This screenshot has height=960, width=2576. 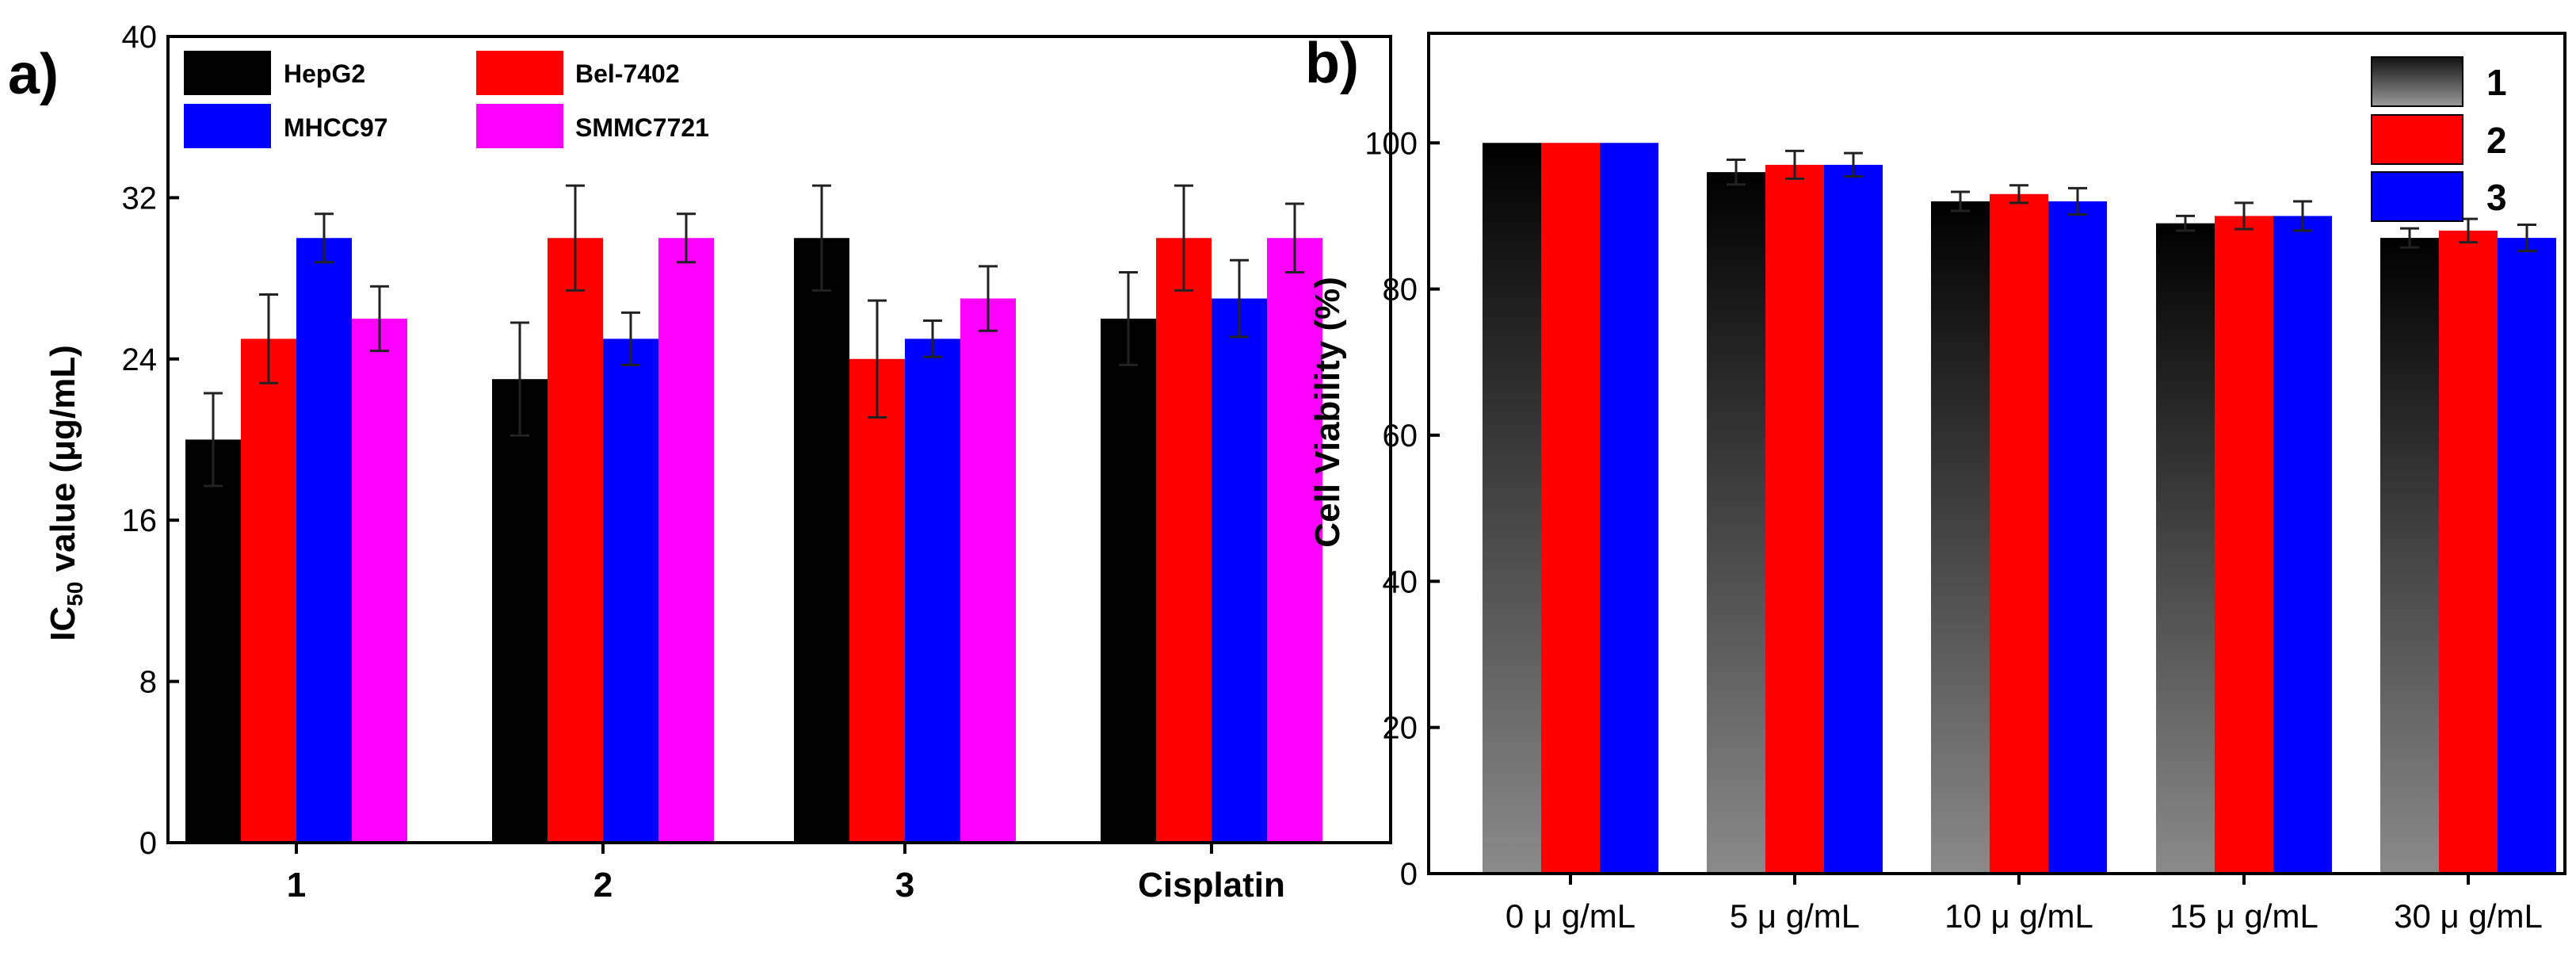 What do you see at coordinates (519, 73) in the screenshot?
I see `legend-swatch-bel7402` at bounding box center [519, 73].